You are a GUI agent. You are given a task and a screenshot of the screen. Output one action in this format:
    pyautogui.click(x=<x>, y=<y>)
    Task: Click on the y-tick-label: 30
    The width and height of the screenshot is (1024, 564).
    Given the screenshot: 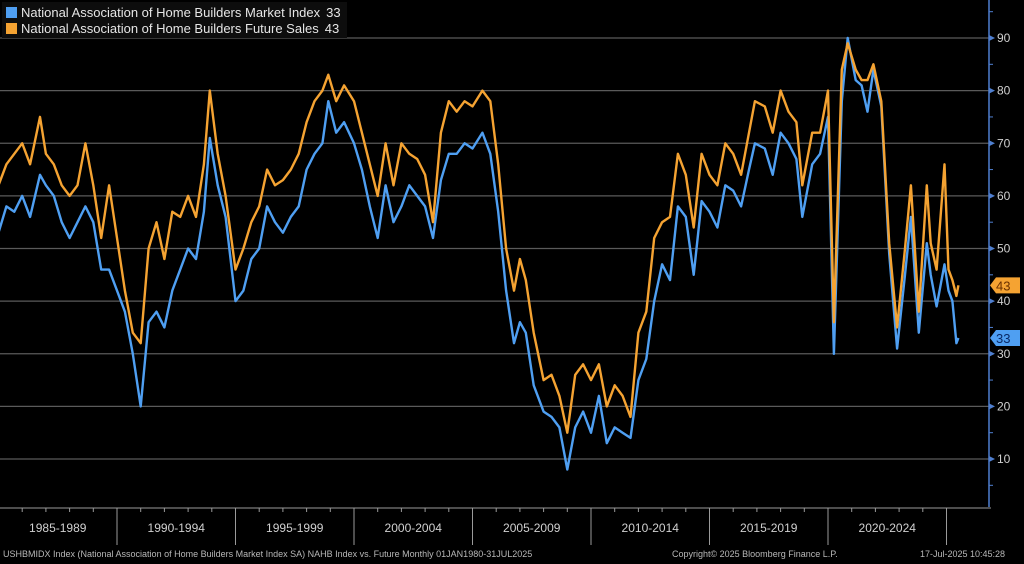 What is the action you would take?
    pyautogui.click(x=1004, y=354)
    